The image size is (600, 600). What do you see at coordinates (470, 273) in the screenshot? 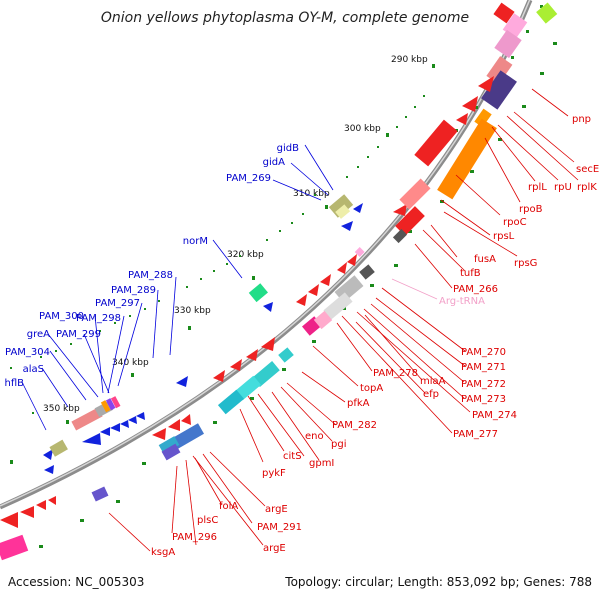
I see `gene-label: tufB` at bounding box center [470, 273].